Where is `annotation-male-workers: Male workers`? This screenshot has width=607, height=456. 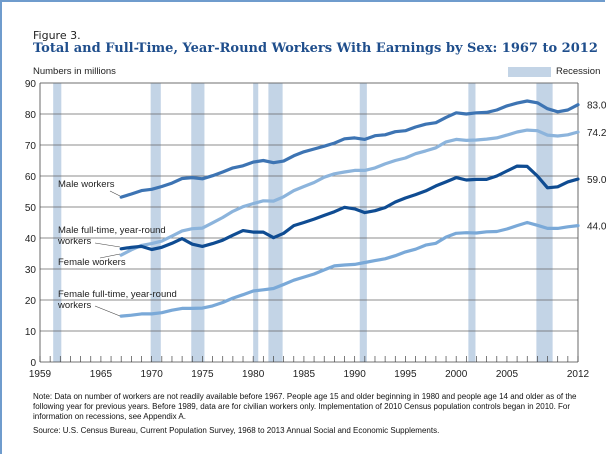
annotation-male-workers: Male workers is located at coordinates (86, 184).